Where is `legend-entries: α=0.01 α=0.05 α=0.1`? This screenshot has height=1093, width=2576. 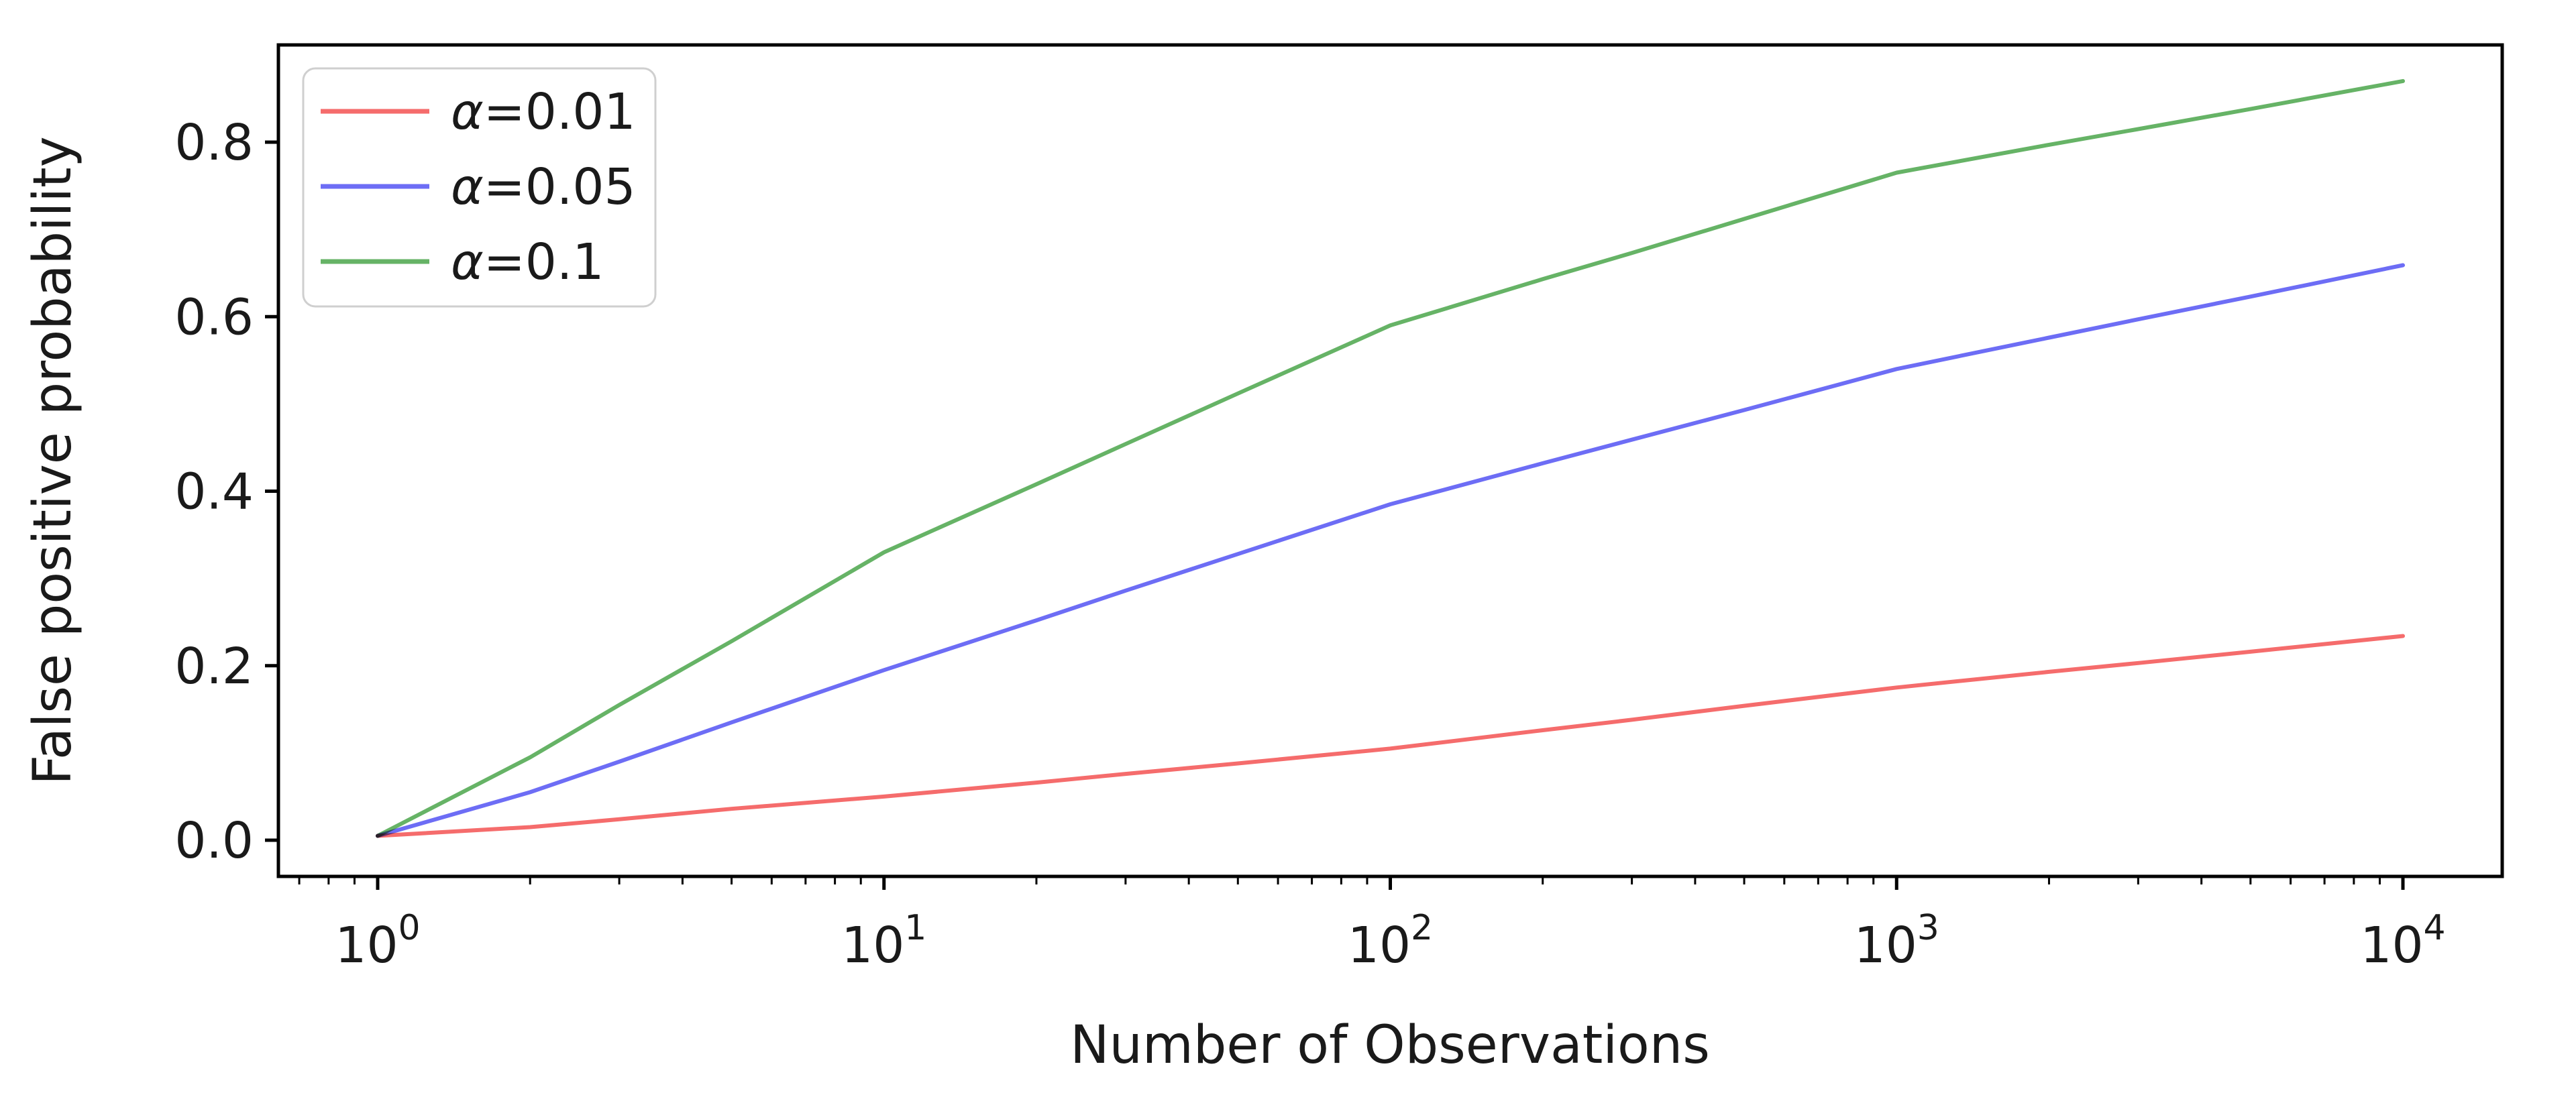 legend-entries: α=0.01 α=0.05 α=0.1 is located at coordinates (478, 187).